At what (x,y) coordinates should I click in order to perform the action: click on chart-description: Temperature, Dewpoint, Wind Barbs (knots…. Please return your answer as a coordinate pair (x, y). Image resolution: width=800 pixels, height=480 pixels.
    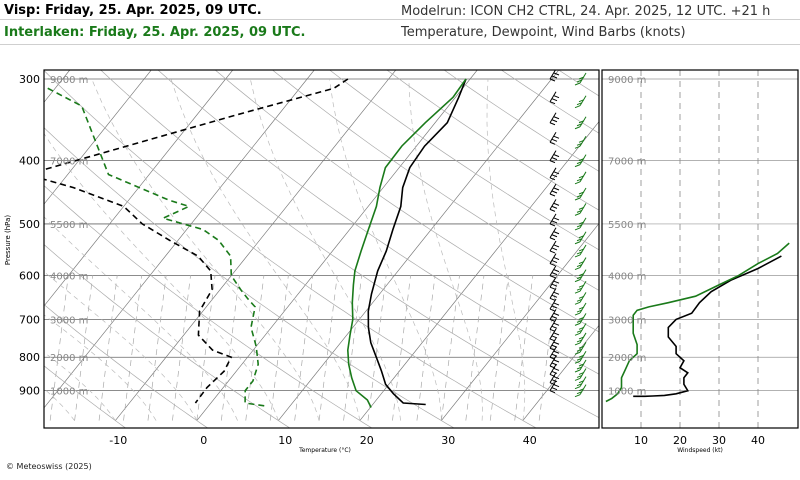
    Looking at the image, I should click on (543, 32).